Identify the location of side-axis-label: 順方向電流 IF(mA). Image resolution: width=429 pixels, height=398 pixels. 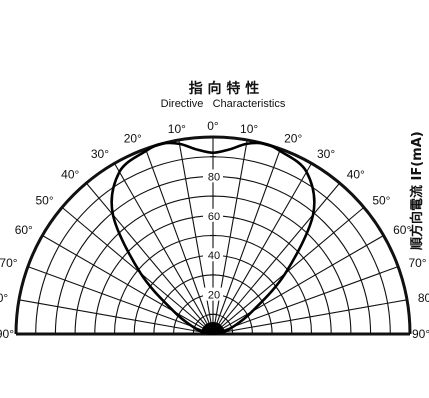
(417, 190).